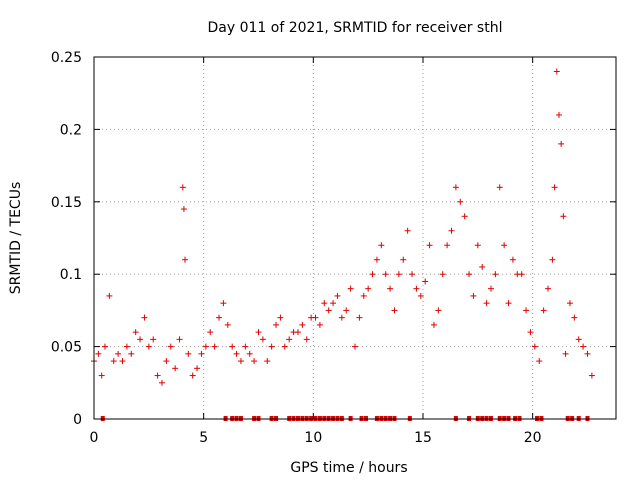 This screenshot has width=640, height=480. Describe the element at coordinates (16, 238) in the screenshot. I see `y-axis-label: SRMTID / TECUs` at that location.